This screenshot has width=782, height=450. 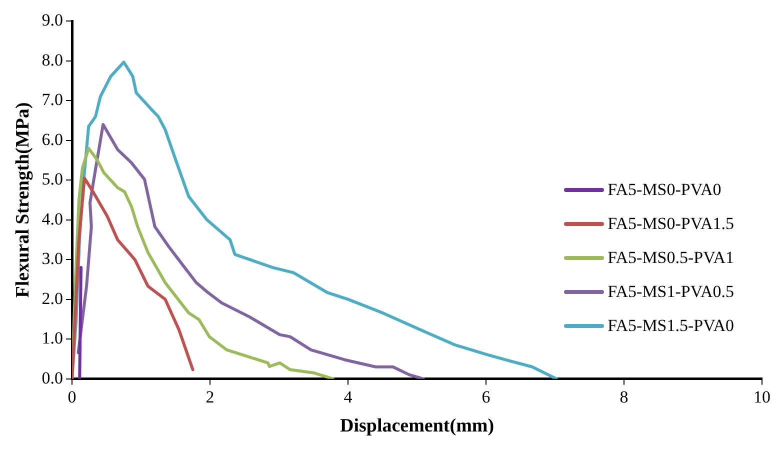 What do you see at coordinates (53, 338) in the screenshot?
I see `y-tick-label: 1.0` at bounding box center [53, 338].